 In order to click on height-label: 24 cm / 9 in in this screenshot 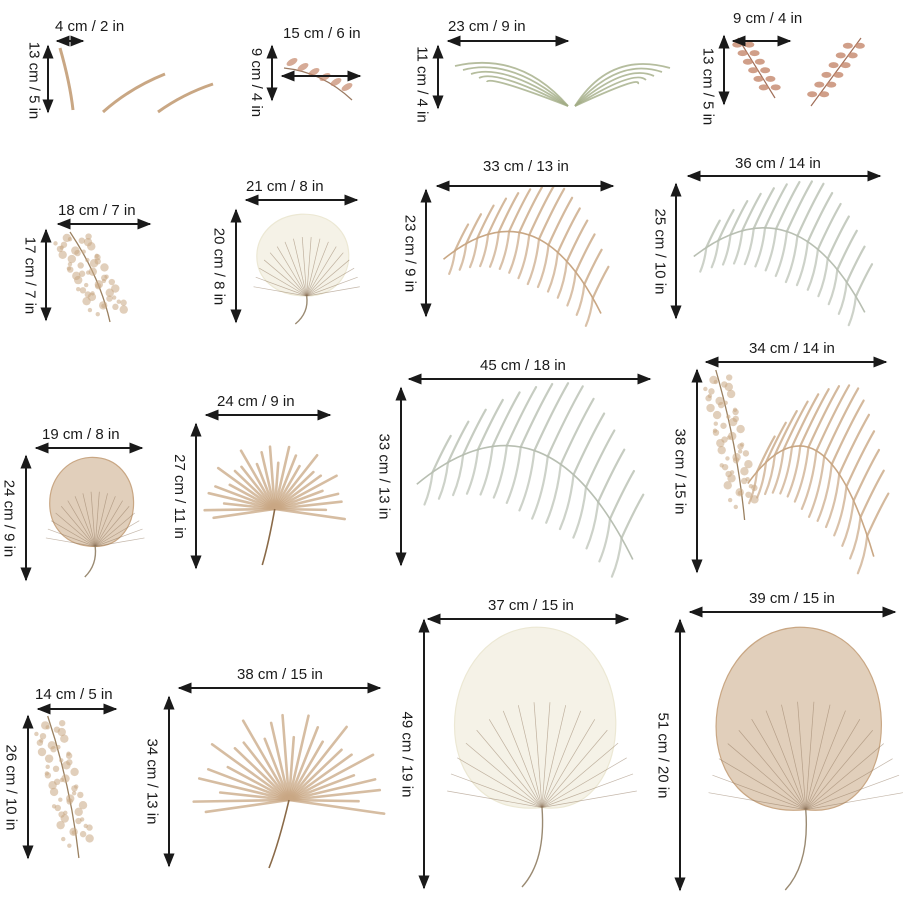, I will do `click(9, 518)`.